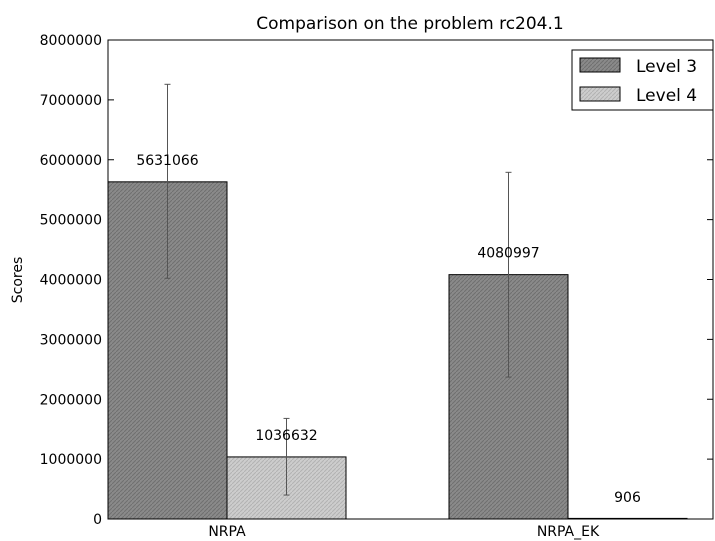 This screenshot has width=715, height=541. What do you see at coordinates (71, 400) in the screenshot?
I see `y-tick-label: 2000000` at bounding box center [71, 400].